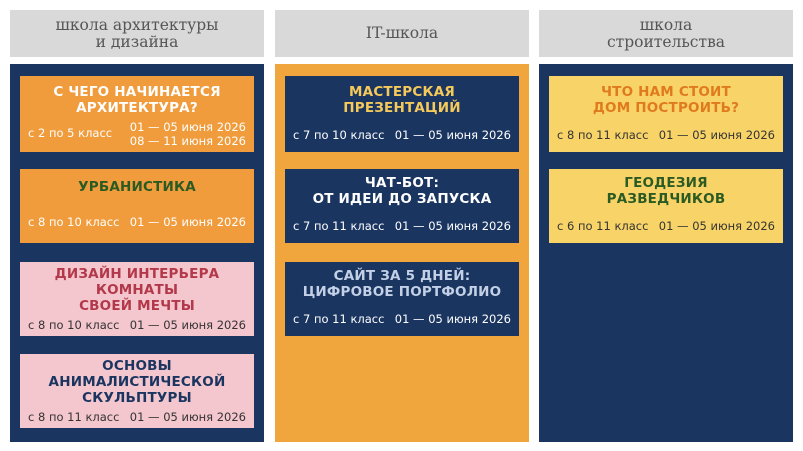 The width and height of the screenshot is (803, 451). What do you see at coordinates (339, 135) in the screenshot?
I see `course-grade: с 7 по 10 класс` at bounding box center [339, 135].